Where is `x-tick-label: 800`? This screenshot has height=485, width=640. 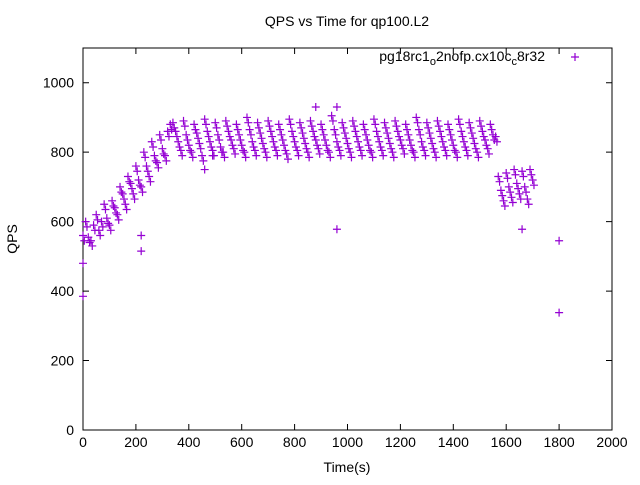
x-tick-label: 800 is located at coordinates (295, 442).